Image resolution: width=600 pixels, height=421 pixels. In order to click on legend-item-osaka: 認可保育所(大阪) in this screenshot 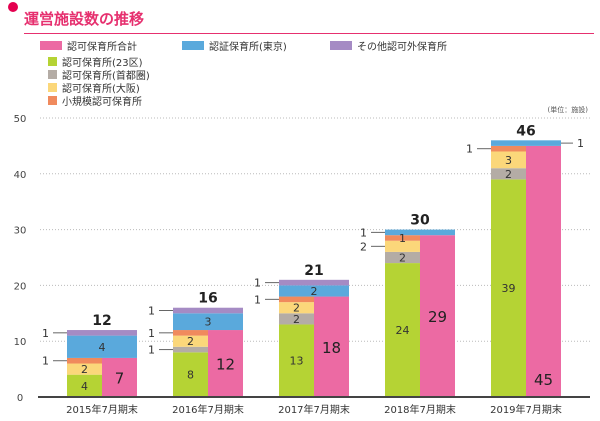, I will do `click(94, 87)`.